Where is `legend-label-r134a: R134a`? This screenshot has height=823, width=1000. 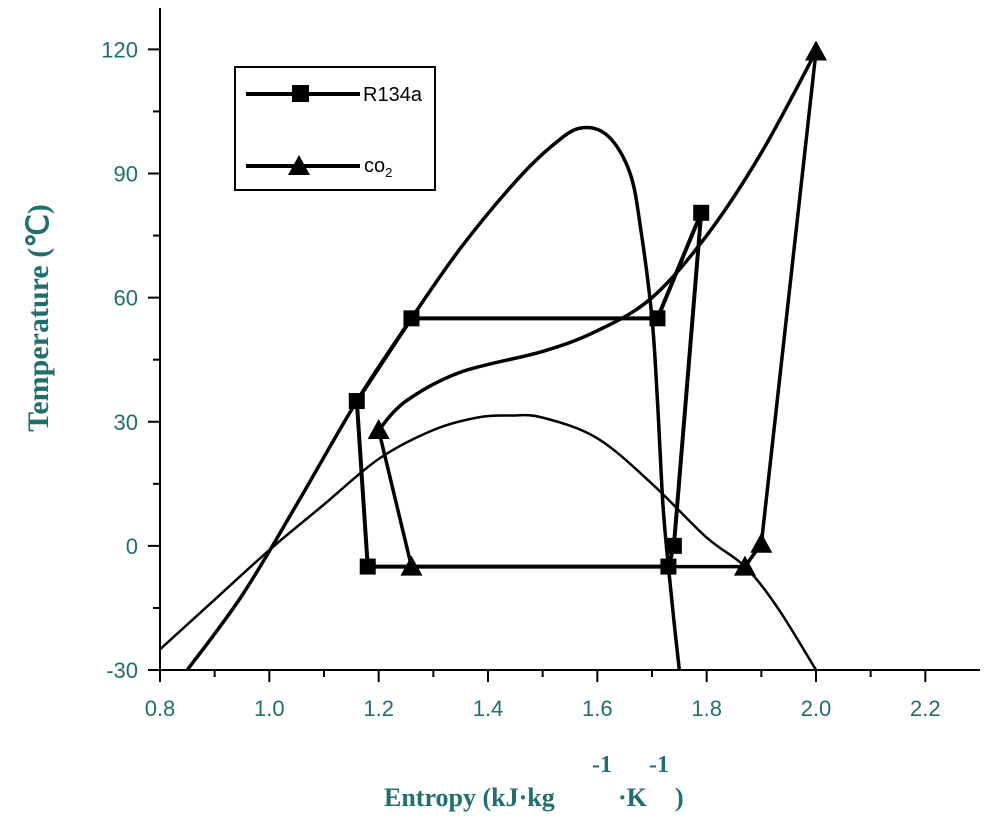
legend-label-r134a: R134a is located at coordinates (393, 95).